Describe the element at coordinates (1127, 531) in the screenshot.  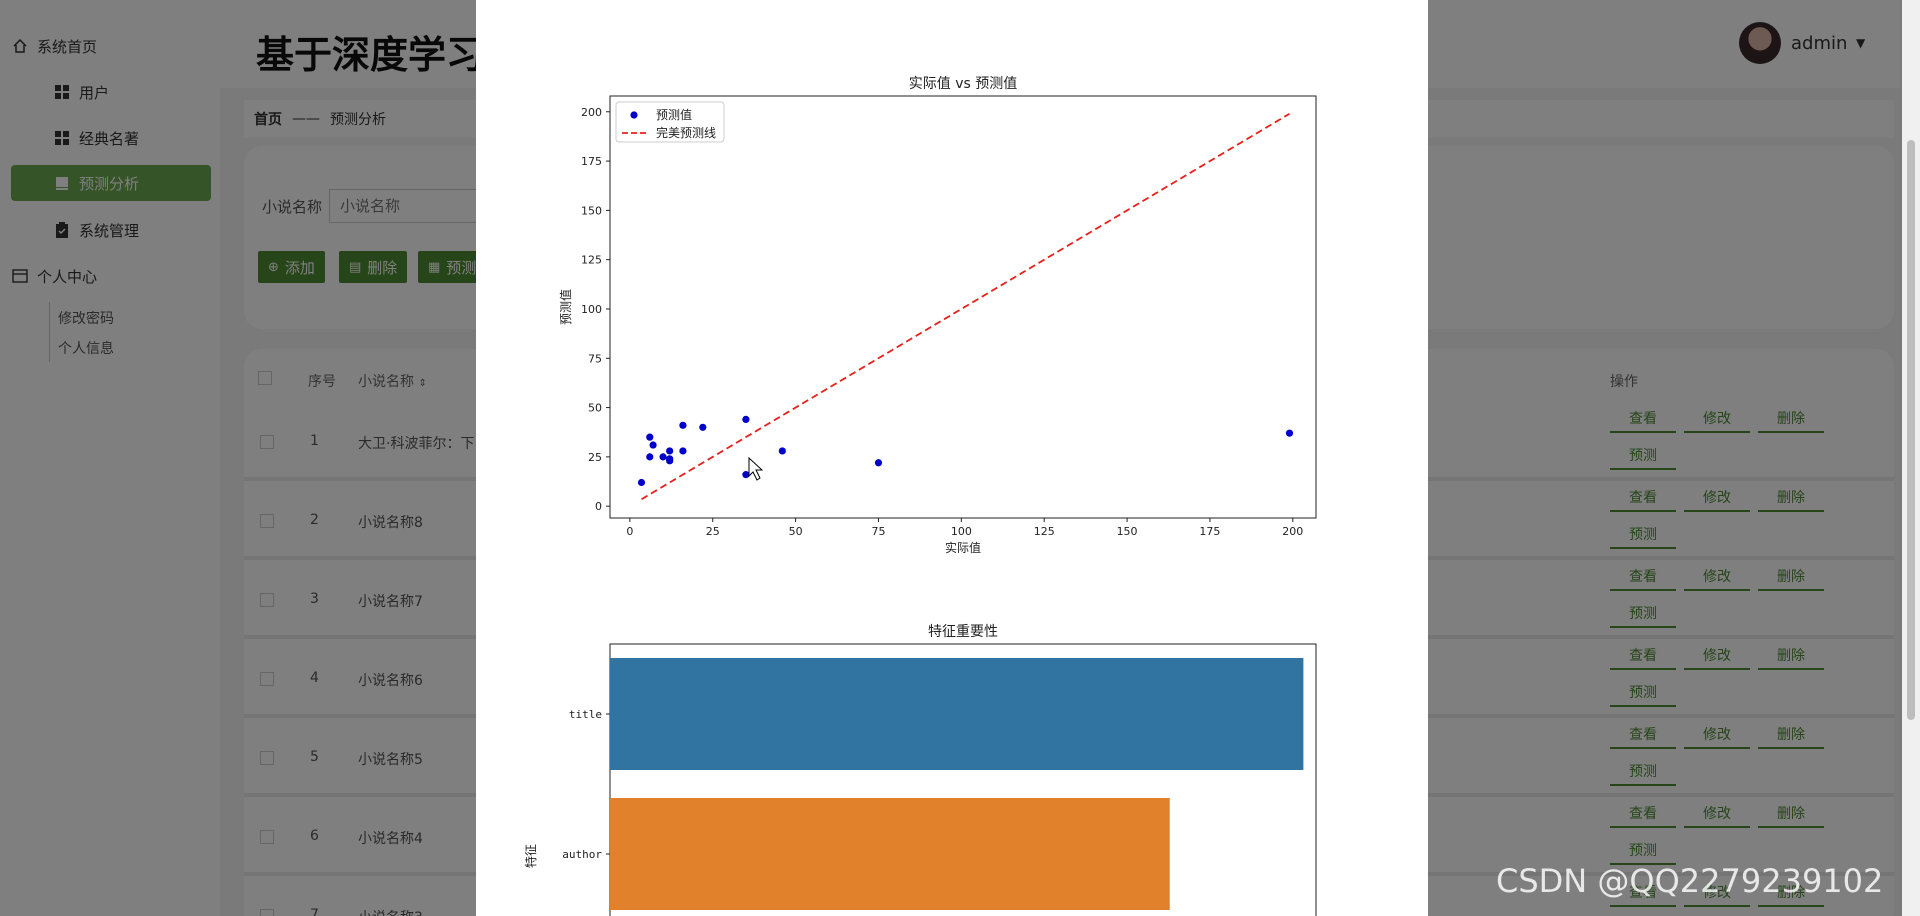
I see `x-tick-label: 150` at that location.